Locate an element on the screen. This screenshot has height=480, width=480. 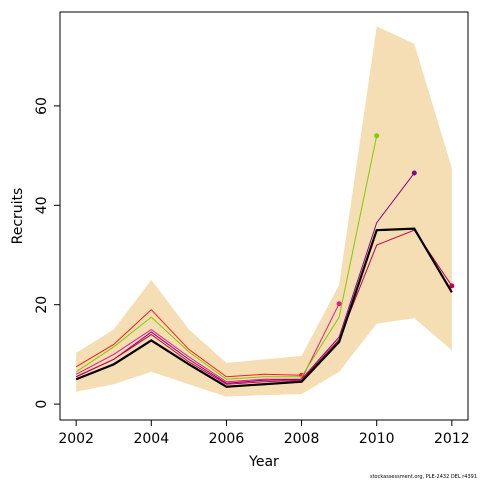
y-tick-label: 40 is located at coordinates (42, 205).